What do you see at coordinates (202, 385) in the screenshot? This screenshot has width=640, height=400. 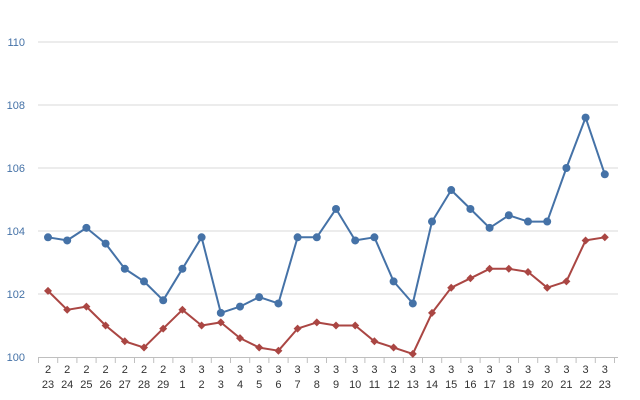 I see `x-tick-label-day: 2` at bounding box center [202, 385].